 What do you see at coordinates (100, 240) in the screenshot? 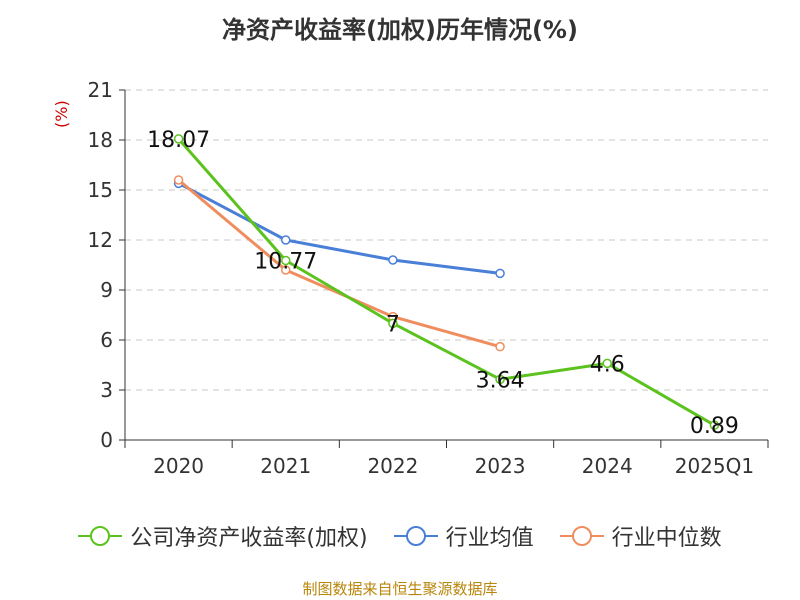
I see `y-tick-label-12: 12` at bounding box center [100, 240].